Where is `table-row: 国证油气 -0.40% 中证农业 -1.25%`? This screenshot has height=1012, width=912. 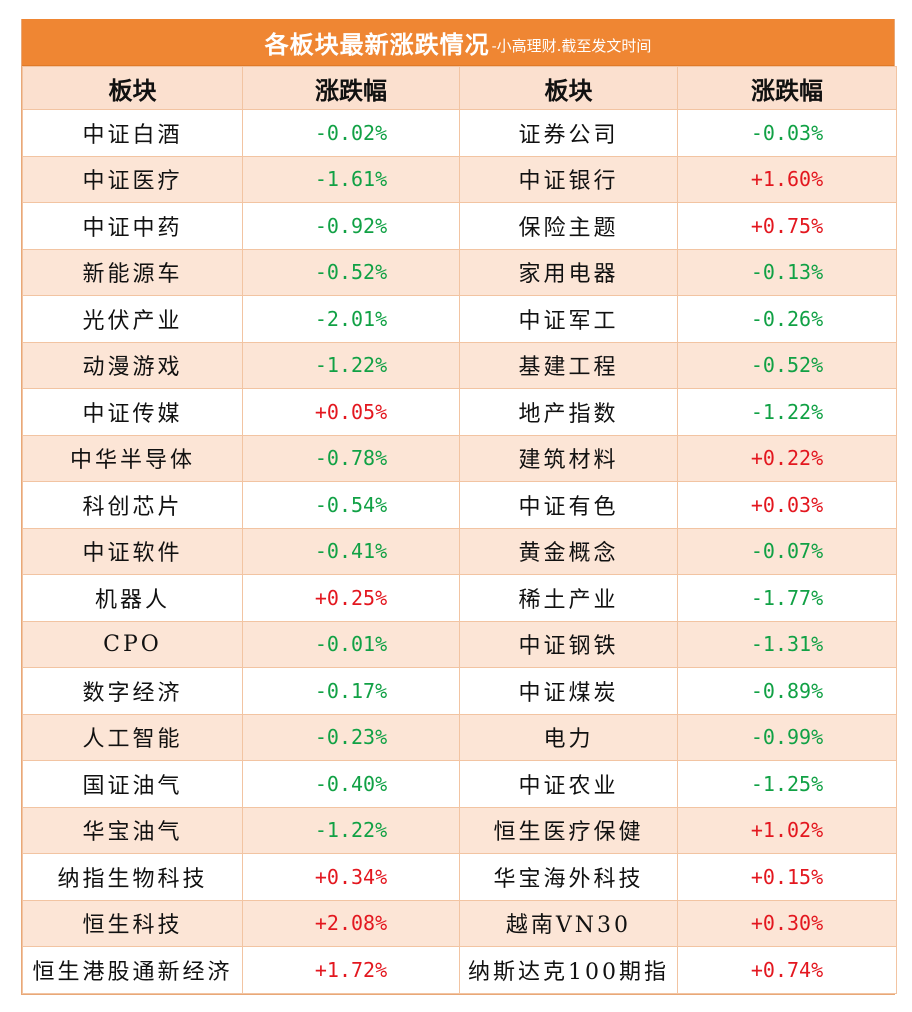
table-row: 国证油气 -0.40% 中证农业 -1.25% is located at coordinates (459, 784).